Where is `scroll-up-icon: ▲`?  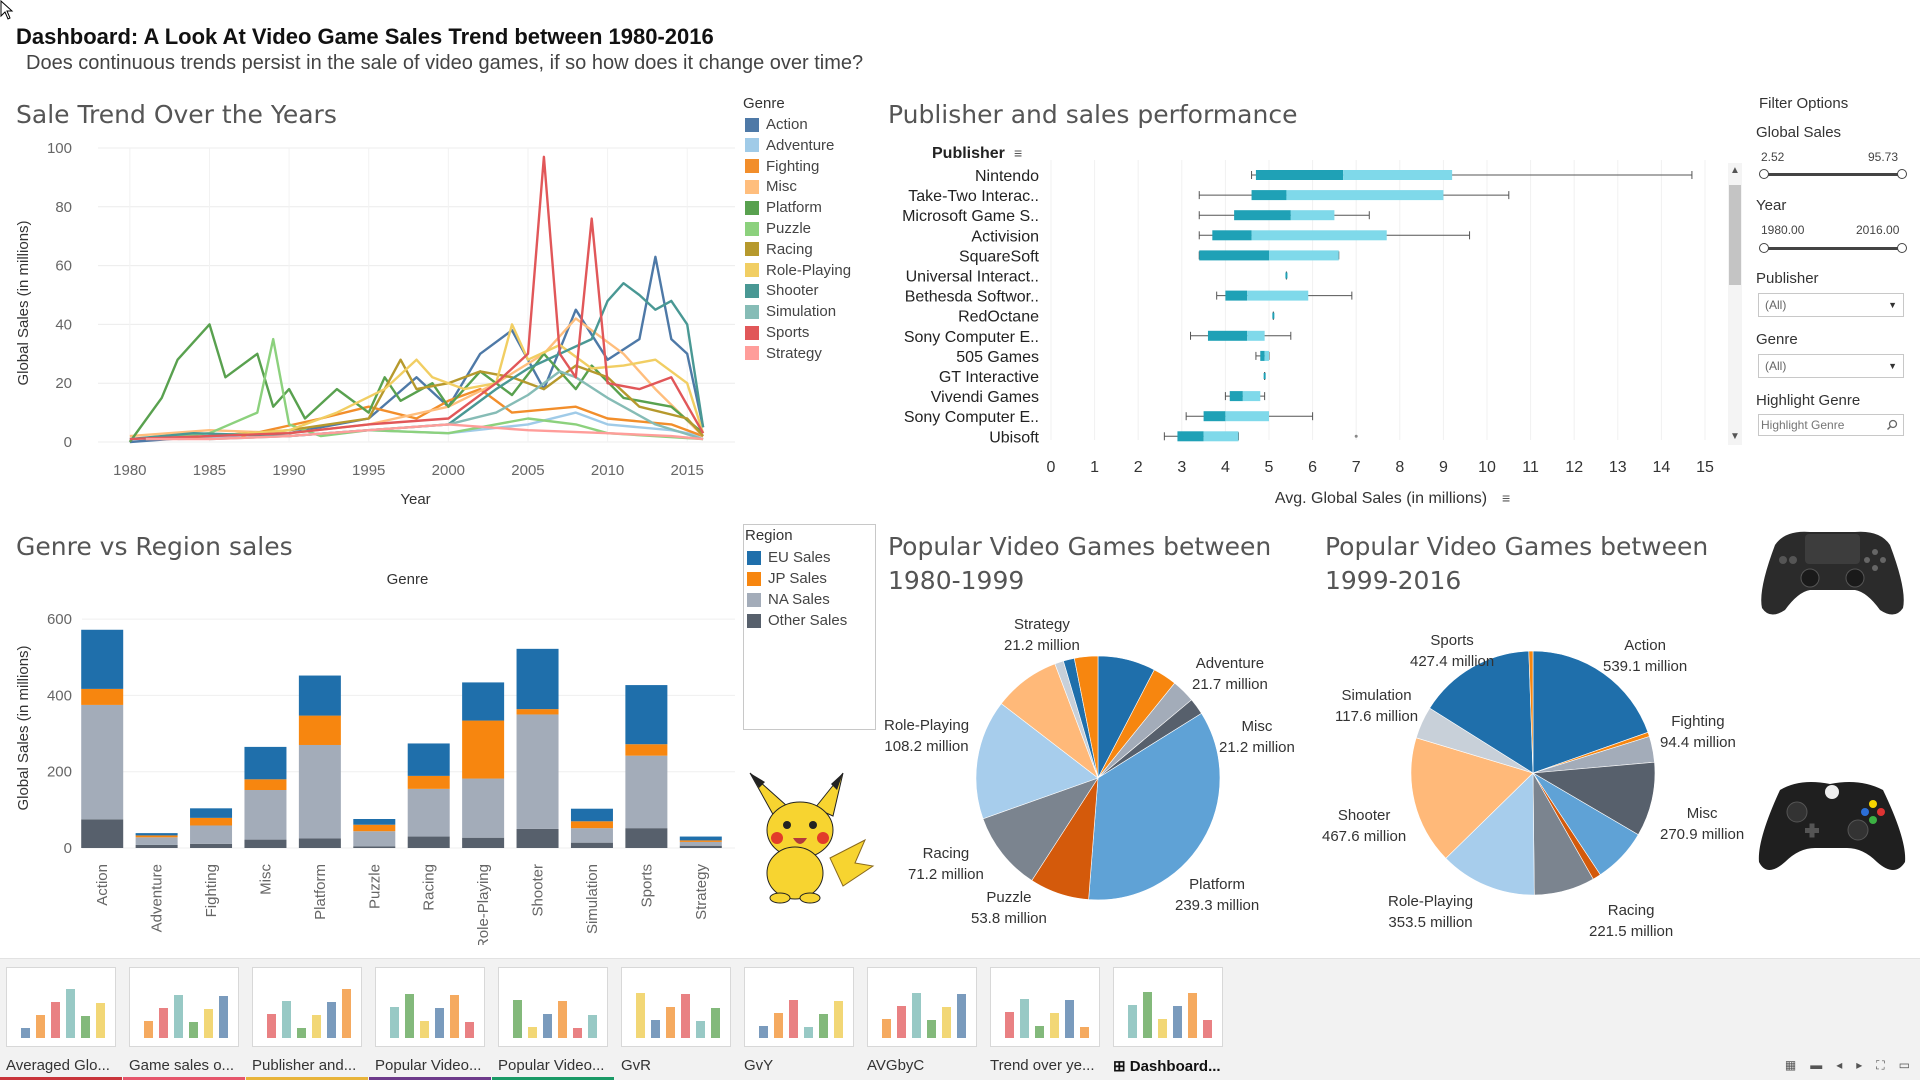 scroll-up-icon: ▲ is located at coordinates (1735, 170).